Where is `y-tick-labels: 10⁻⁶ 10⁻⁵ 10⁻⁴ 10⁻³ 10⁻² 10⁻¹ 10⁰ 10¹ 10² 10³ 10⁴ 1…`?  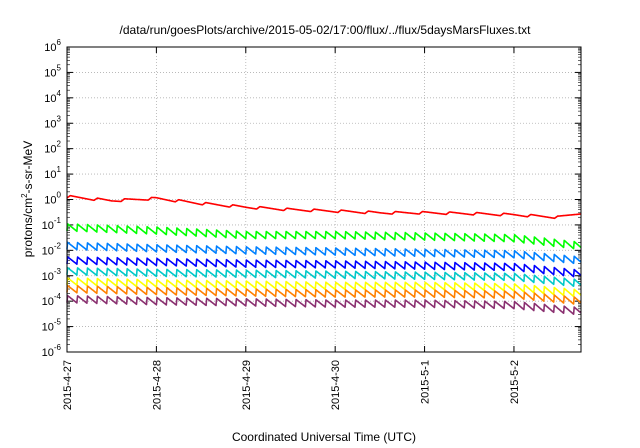 y-tick-labels: 10⁻⁶ 10⁻⁵ 10⁻⁴ 10⁻³ 10⁻² 10⁻¹ 10⁰ 10¹ 10² 10³ 10⁴ 1… is located at coordinates (52, 198).